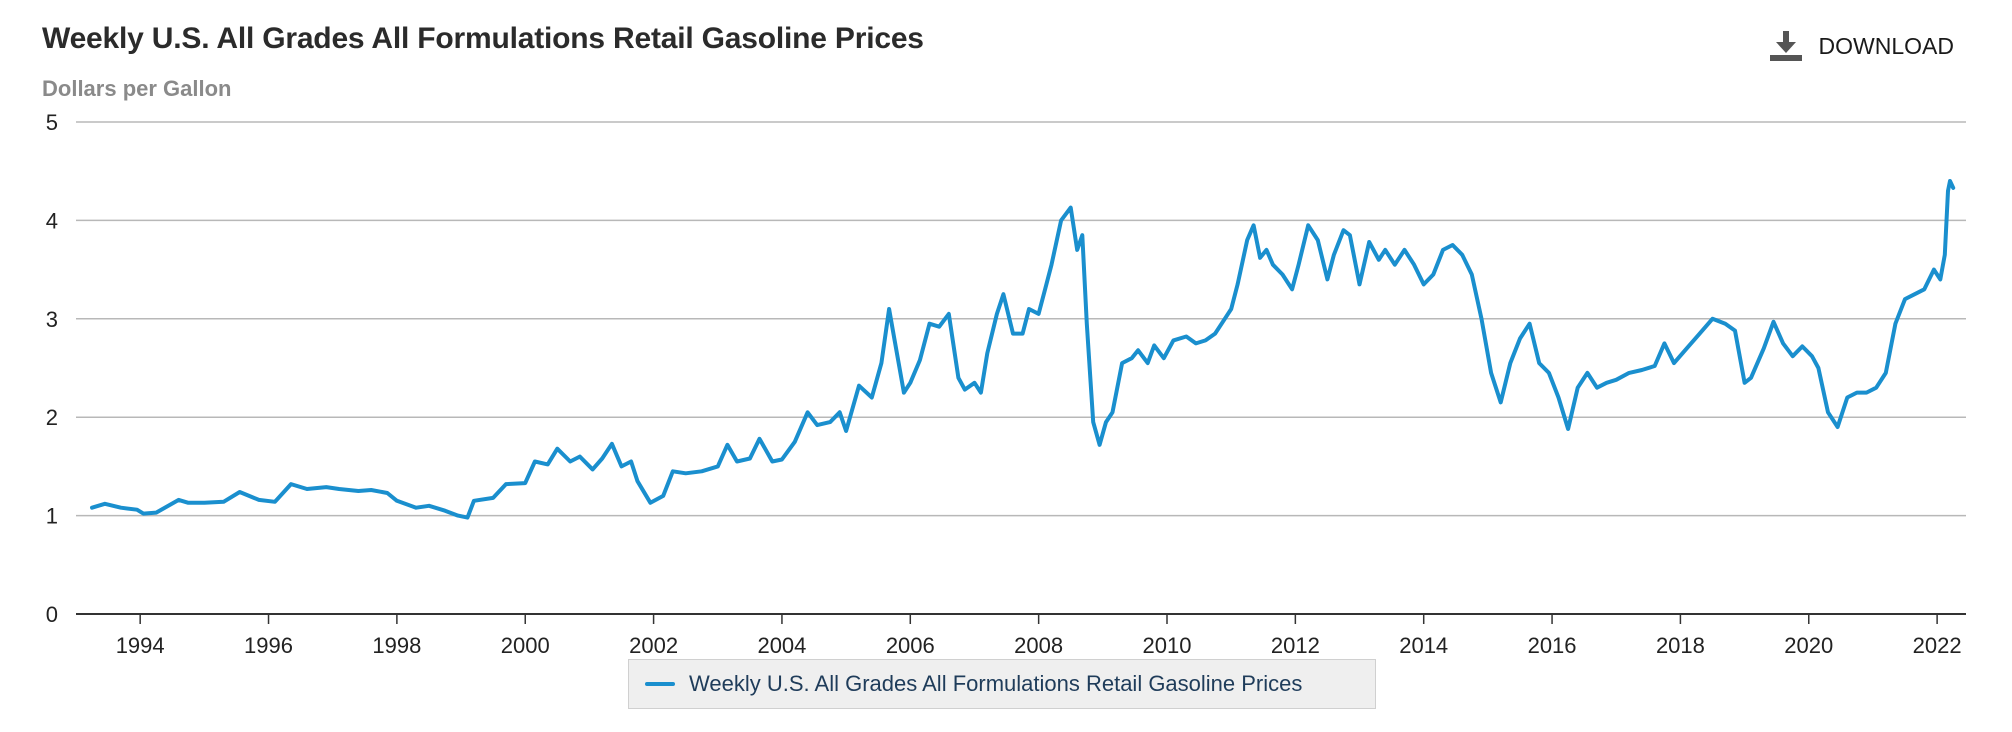 The image size is (2012, 732). Describe the element at coordinates (140, 645) in the screenshot. I see `x-tick-label: 1994` at that location.